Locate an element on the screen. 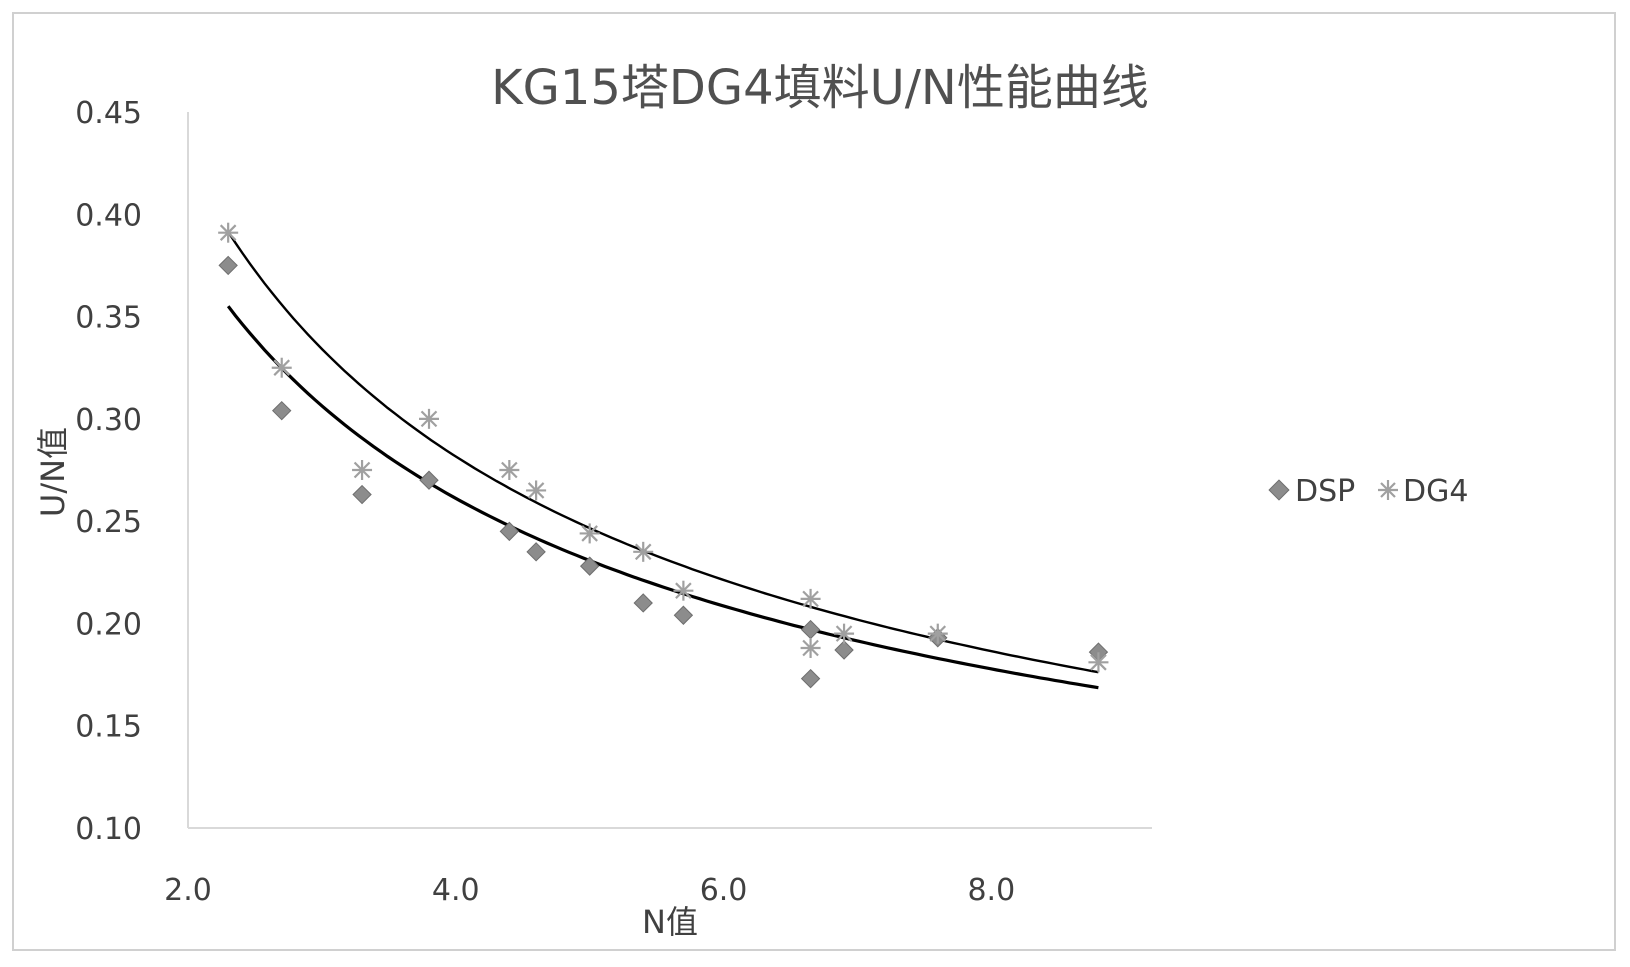  y-tick-label: 0.10 is located at coordinates (108, 829).